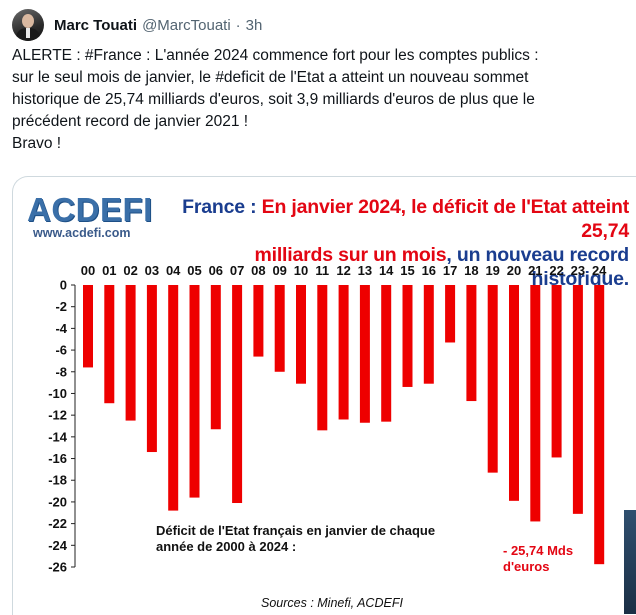  What do you see at coordinates (216, 270) in the screenshot?
I see `x-tick-label: 06` at bounding box center [216, 270].